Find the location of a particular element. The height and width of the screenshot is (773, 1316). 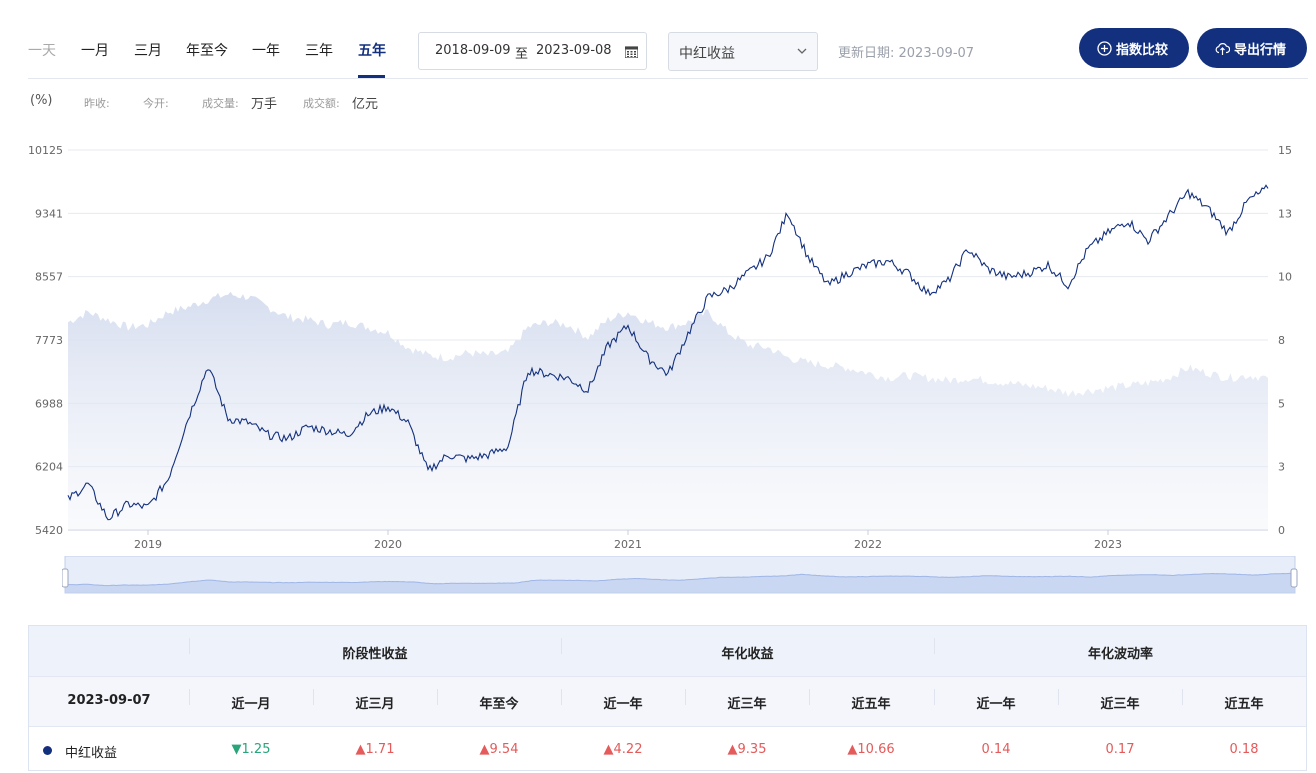

col-ann-3y: 近三年 is located at coordinates (747, 704).